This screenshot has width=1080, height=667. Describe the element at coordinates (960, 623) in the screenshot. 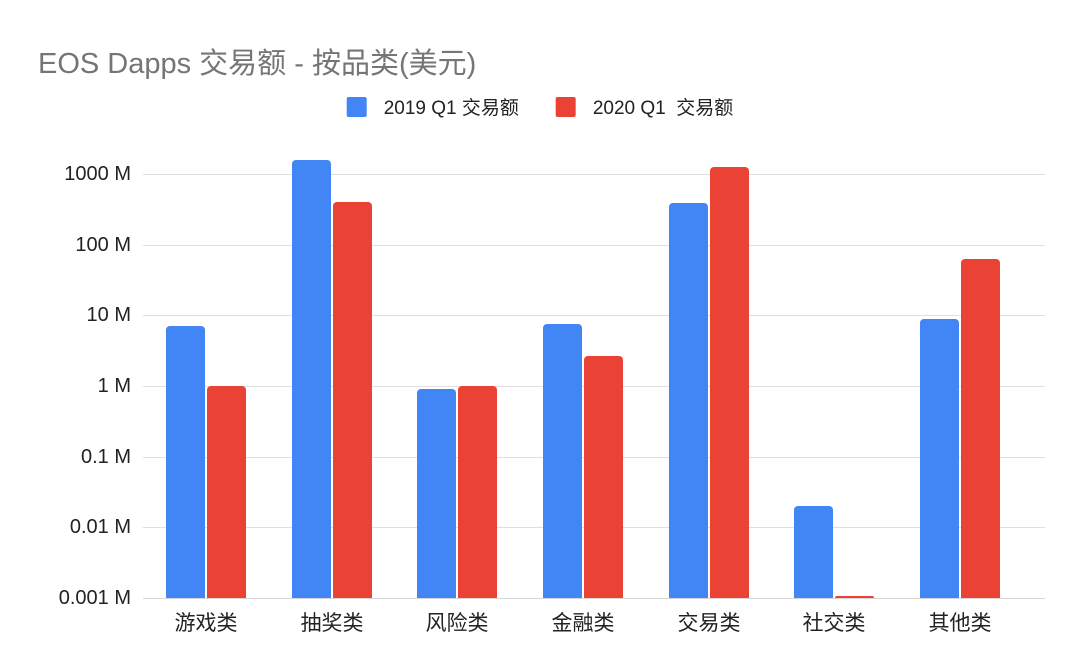

I see `x-axis-label: 其他类` at that location.